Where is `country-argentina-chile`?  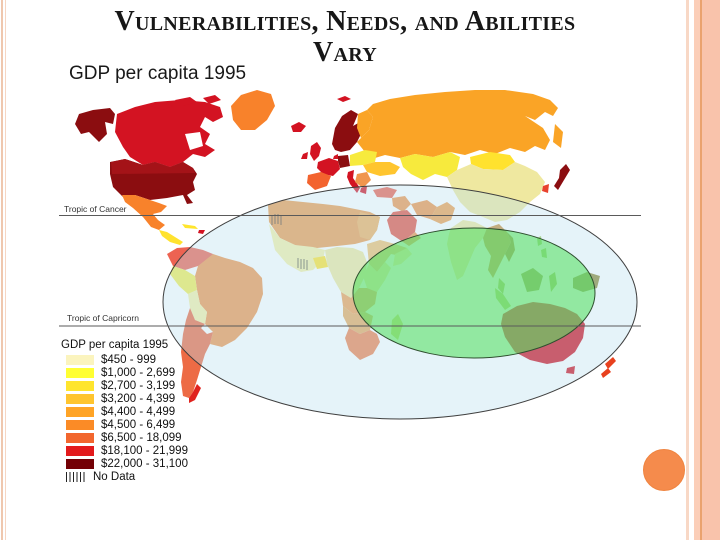 country-argentina-chile is located at coordinates (197, 353).